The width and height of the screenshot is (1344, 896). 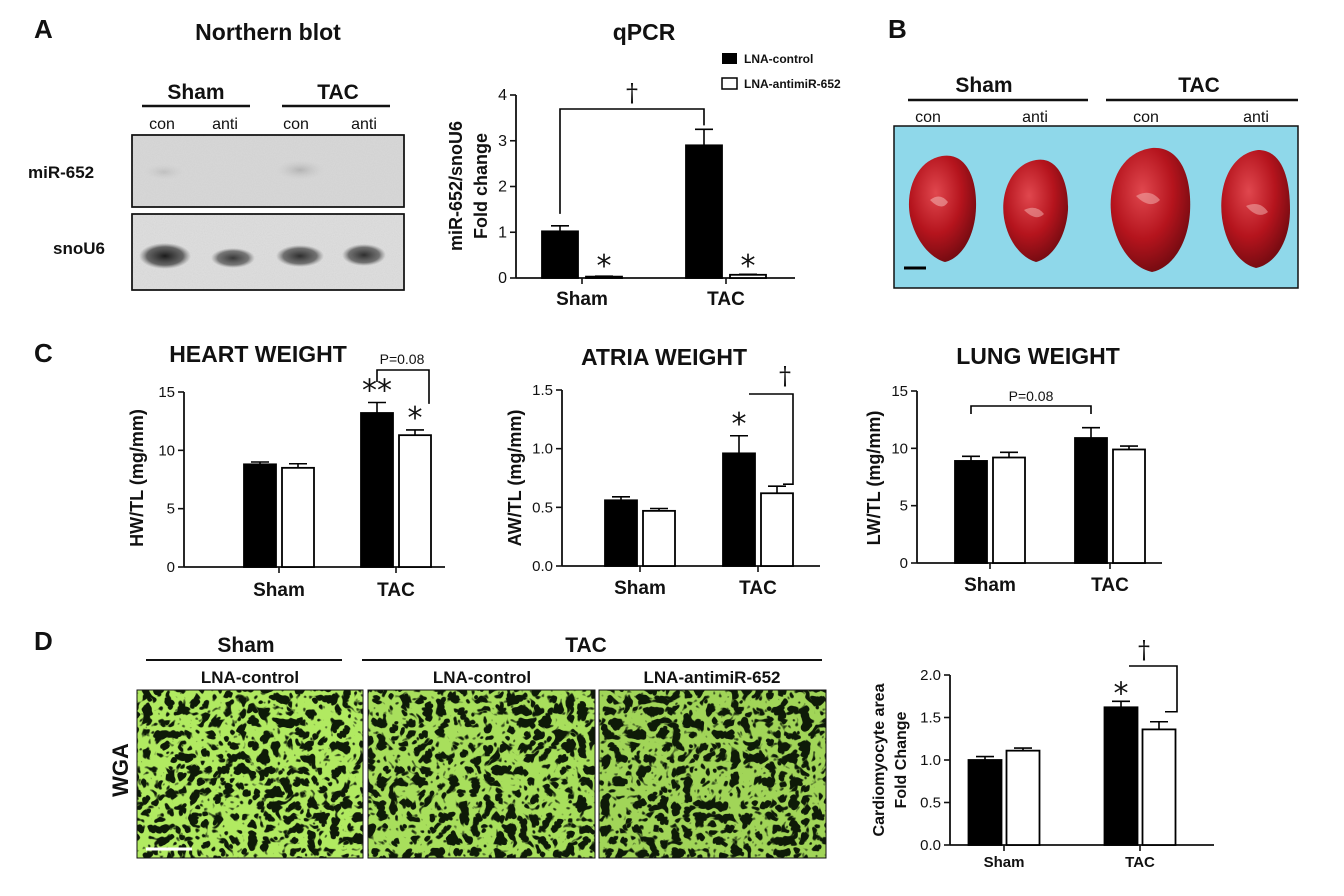 What do you see at coordinates (560, 254) in the screenshot?
I see `qpcr-bar` at bounding box center [560, 254].